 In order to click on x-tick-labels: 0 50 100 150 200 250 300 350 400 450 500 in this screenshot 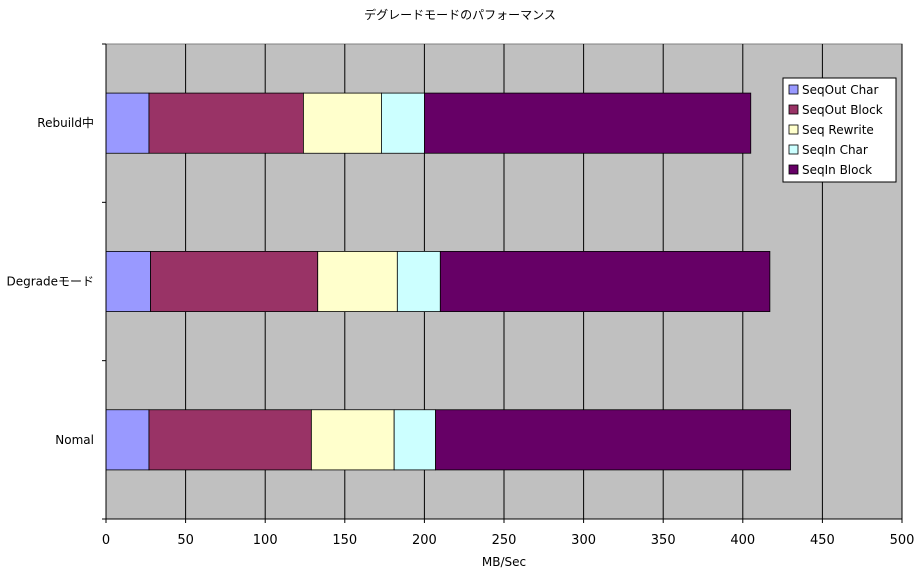, I will do `click(508, 540)`.